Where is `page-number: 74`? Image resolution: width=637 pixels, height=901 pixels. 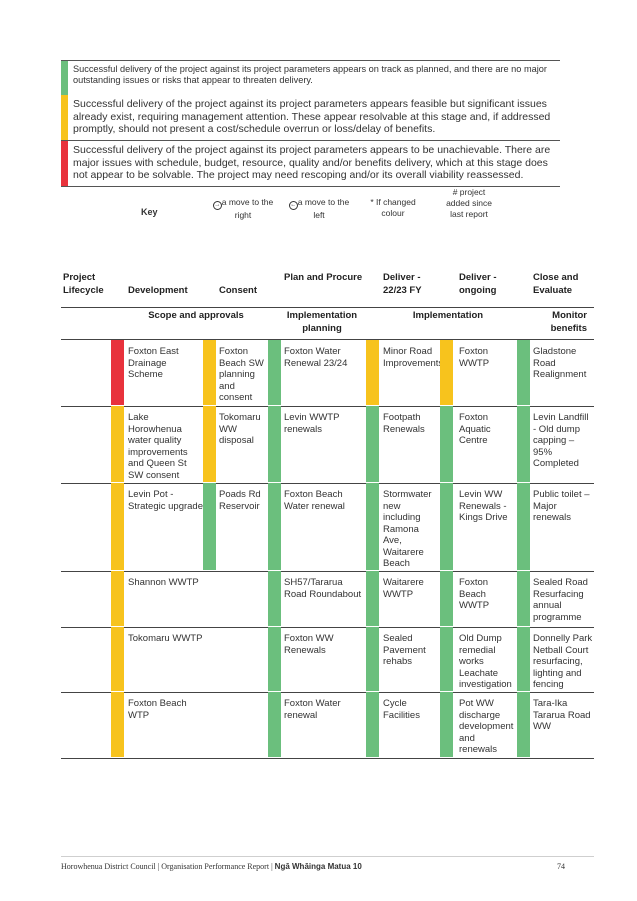 page-number: 74 is located at coordinates (561, 866).